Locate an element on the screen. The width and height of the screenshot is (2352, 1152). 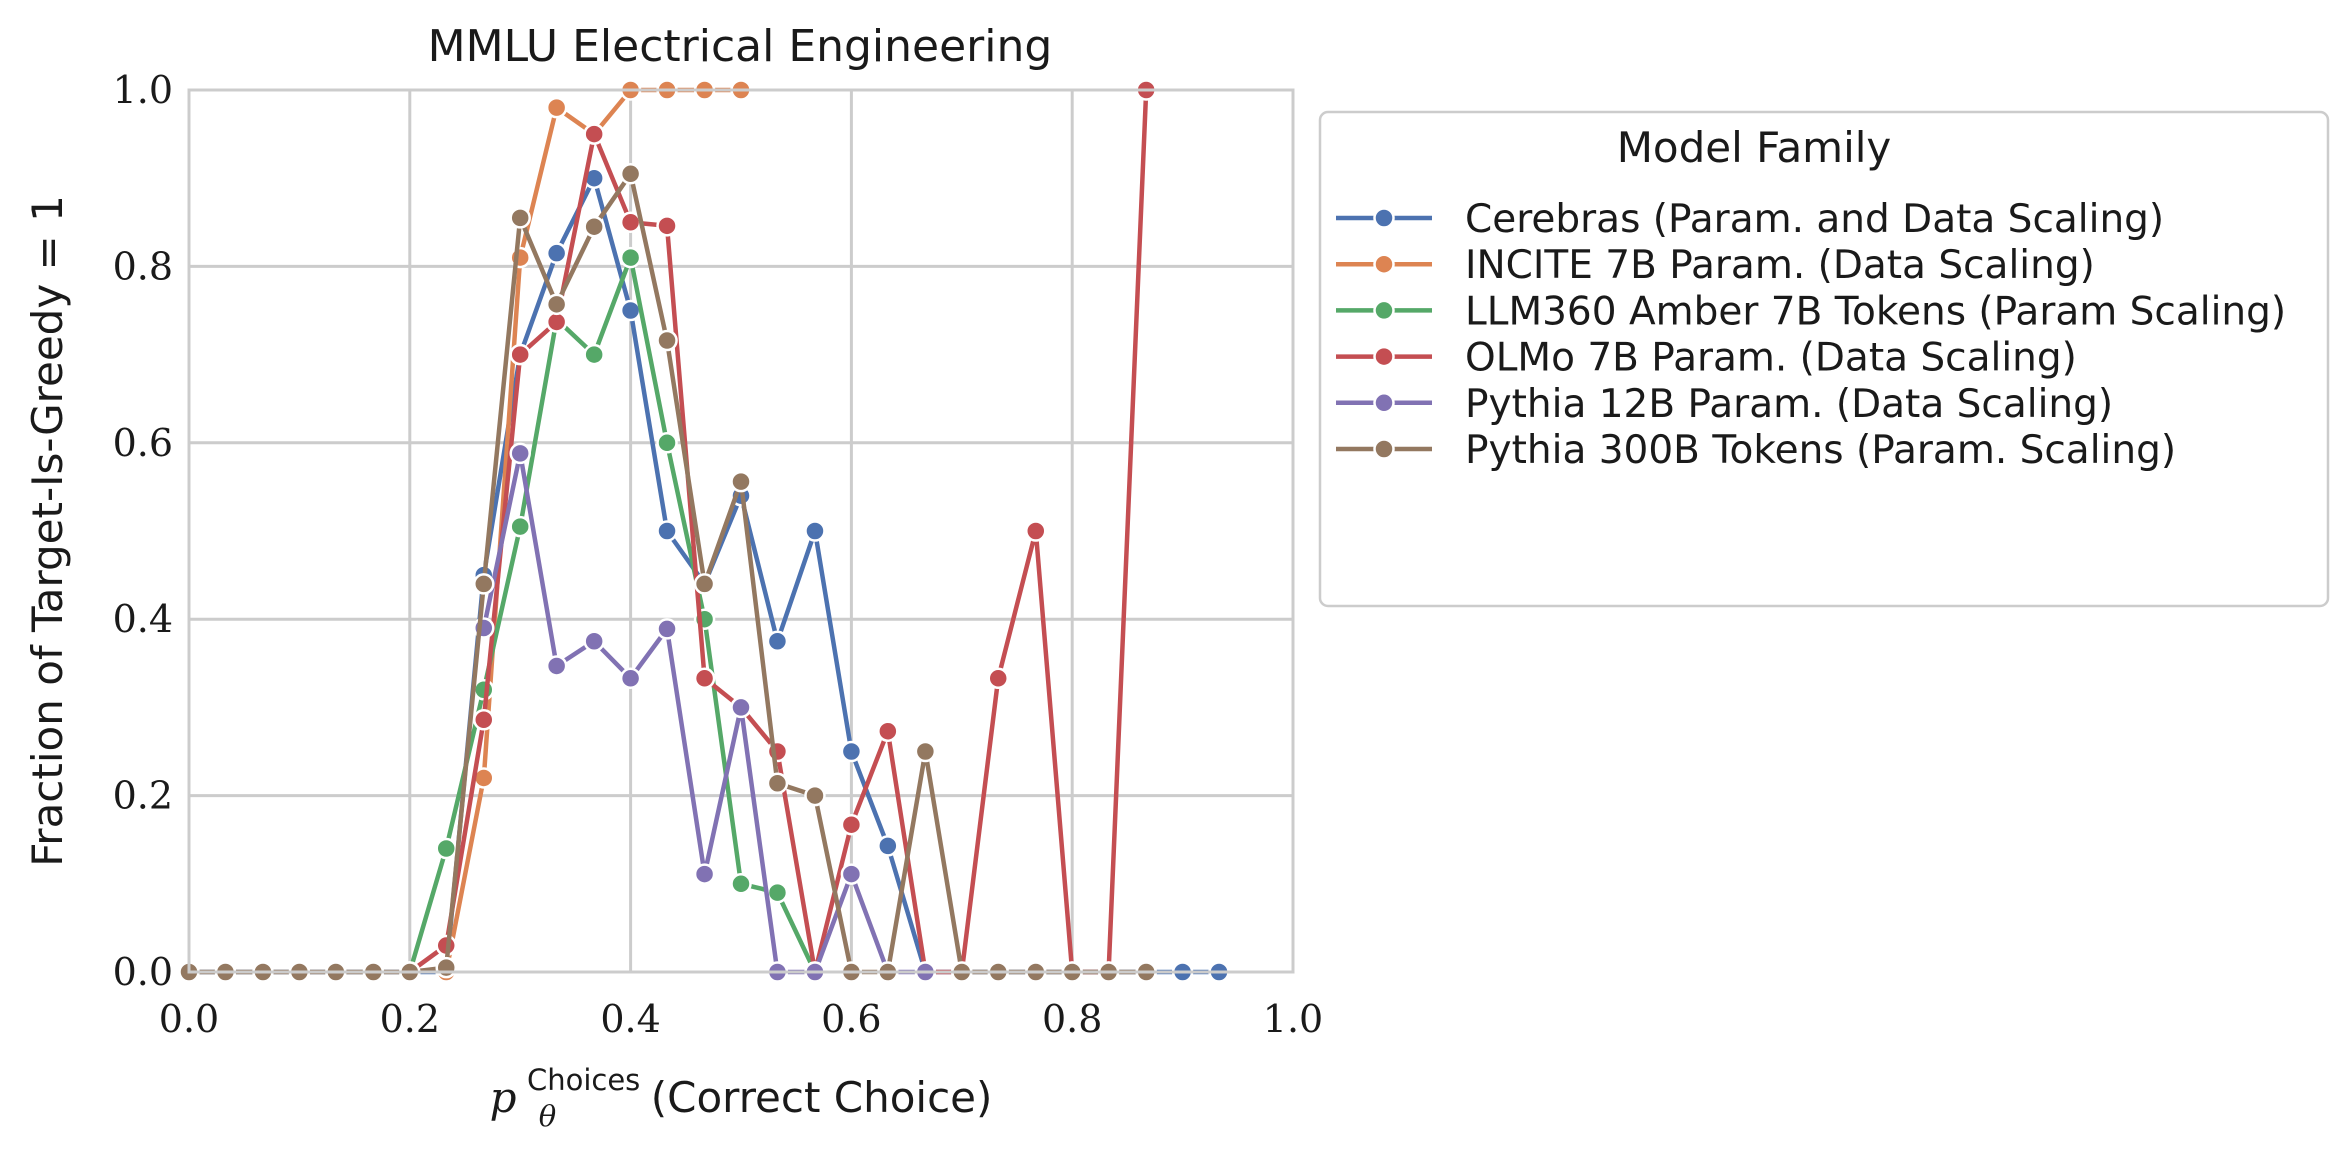
x-axis-label: p Choices θ (Correct Choice) is located at coordinates (741, 1095).